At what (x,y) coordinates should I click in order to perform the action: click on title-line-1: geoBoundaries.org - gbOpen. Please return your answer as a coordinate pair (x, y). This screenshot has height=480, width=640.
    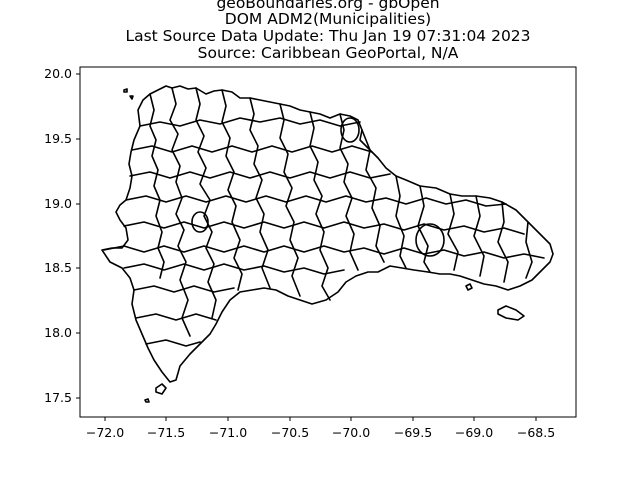
    Looking at the image, I should click on (327, 6).